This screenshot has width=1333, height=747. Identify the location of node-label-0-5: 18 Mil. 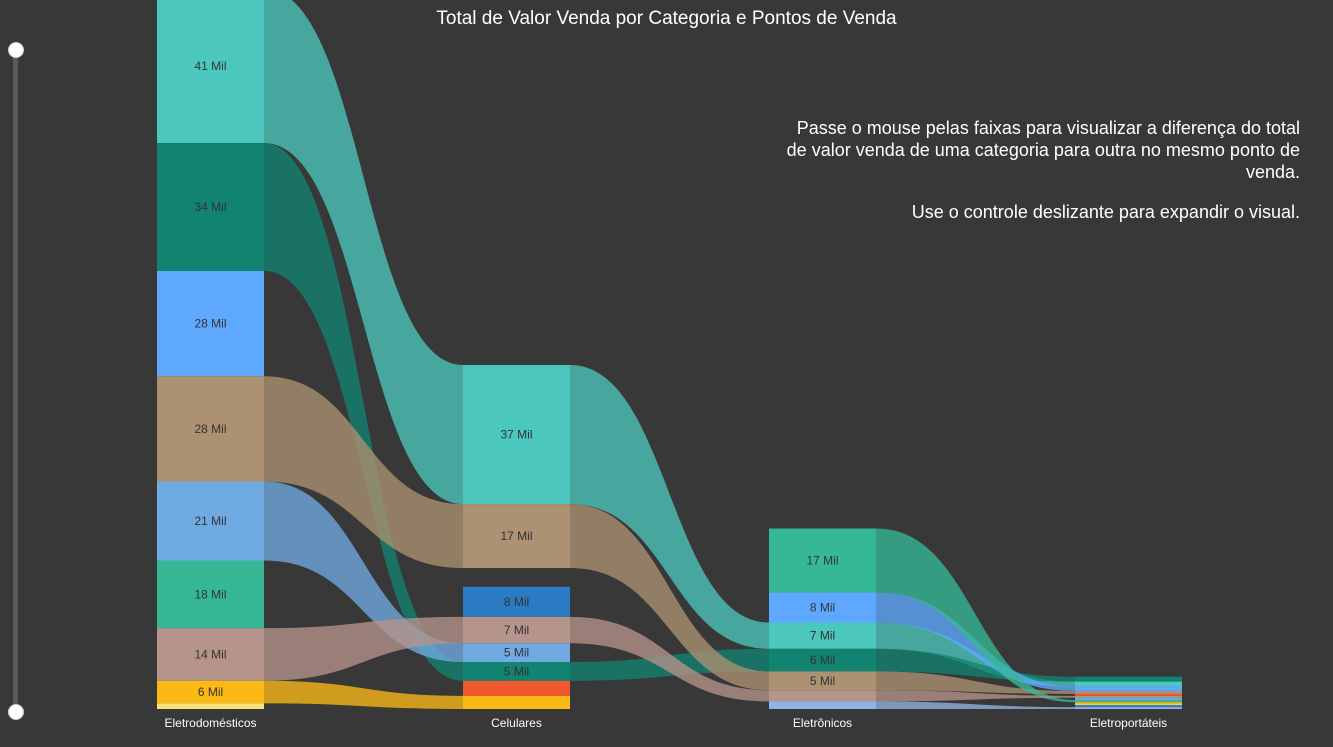
(210, 594).